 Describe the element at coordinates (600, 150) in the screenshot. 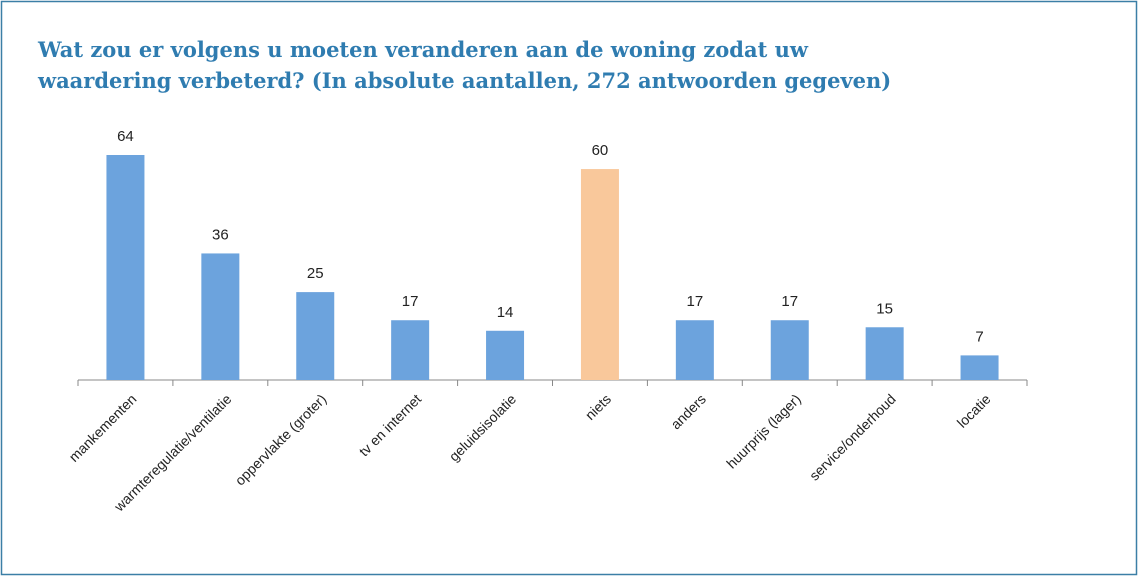

I see `data-label: 60` at that location.